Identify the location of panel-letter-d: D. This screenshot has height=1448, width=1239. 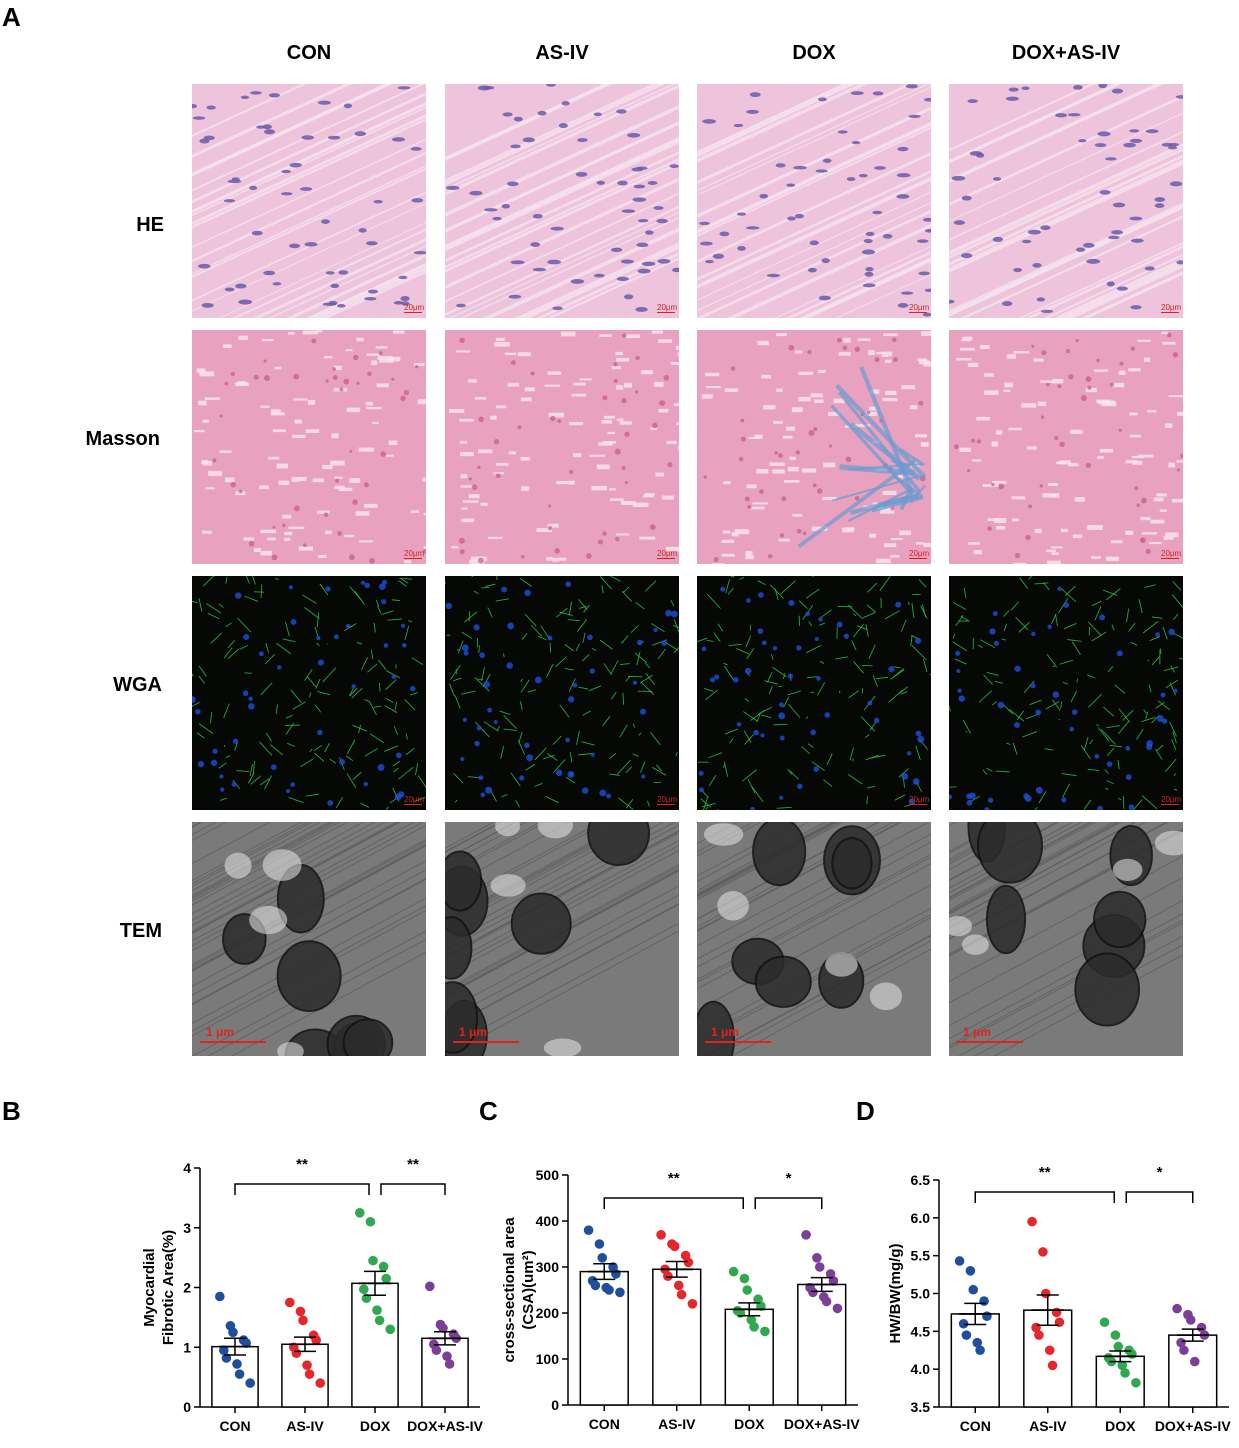
(865, 1111).